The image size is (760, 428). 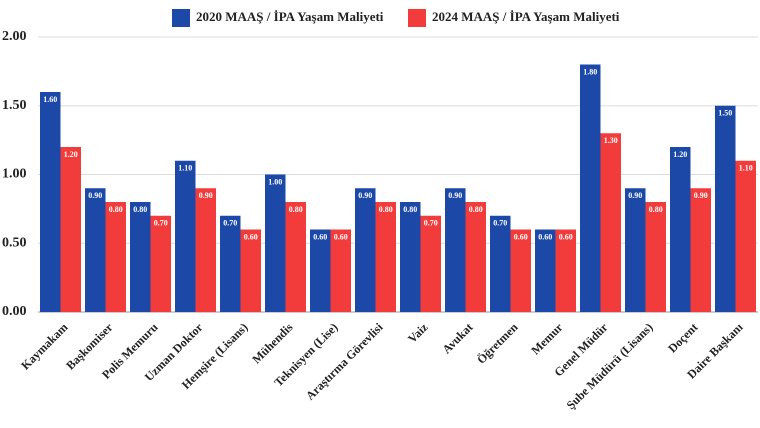 What do you see at coordinates (44, 346) in the screenshot?
I see `x-tick-label: Kaymakam` at bounding box center [44, 346].